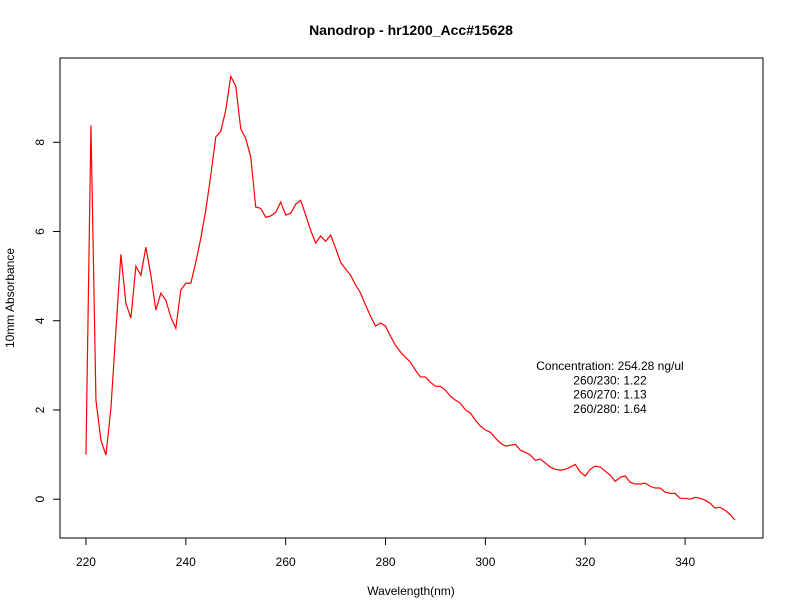 Image resolution: width=792 pixels, height=612 pixels. Describe the element at coordinates (685, 562) in the screenshot. I see `x-tick-label: 340` at that location.